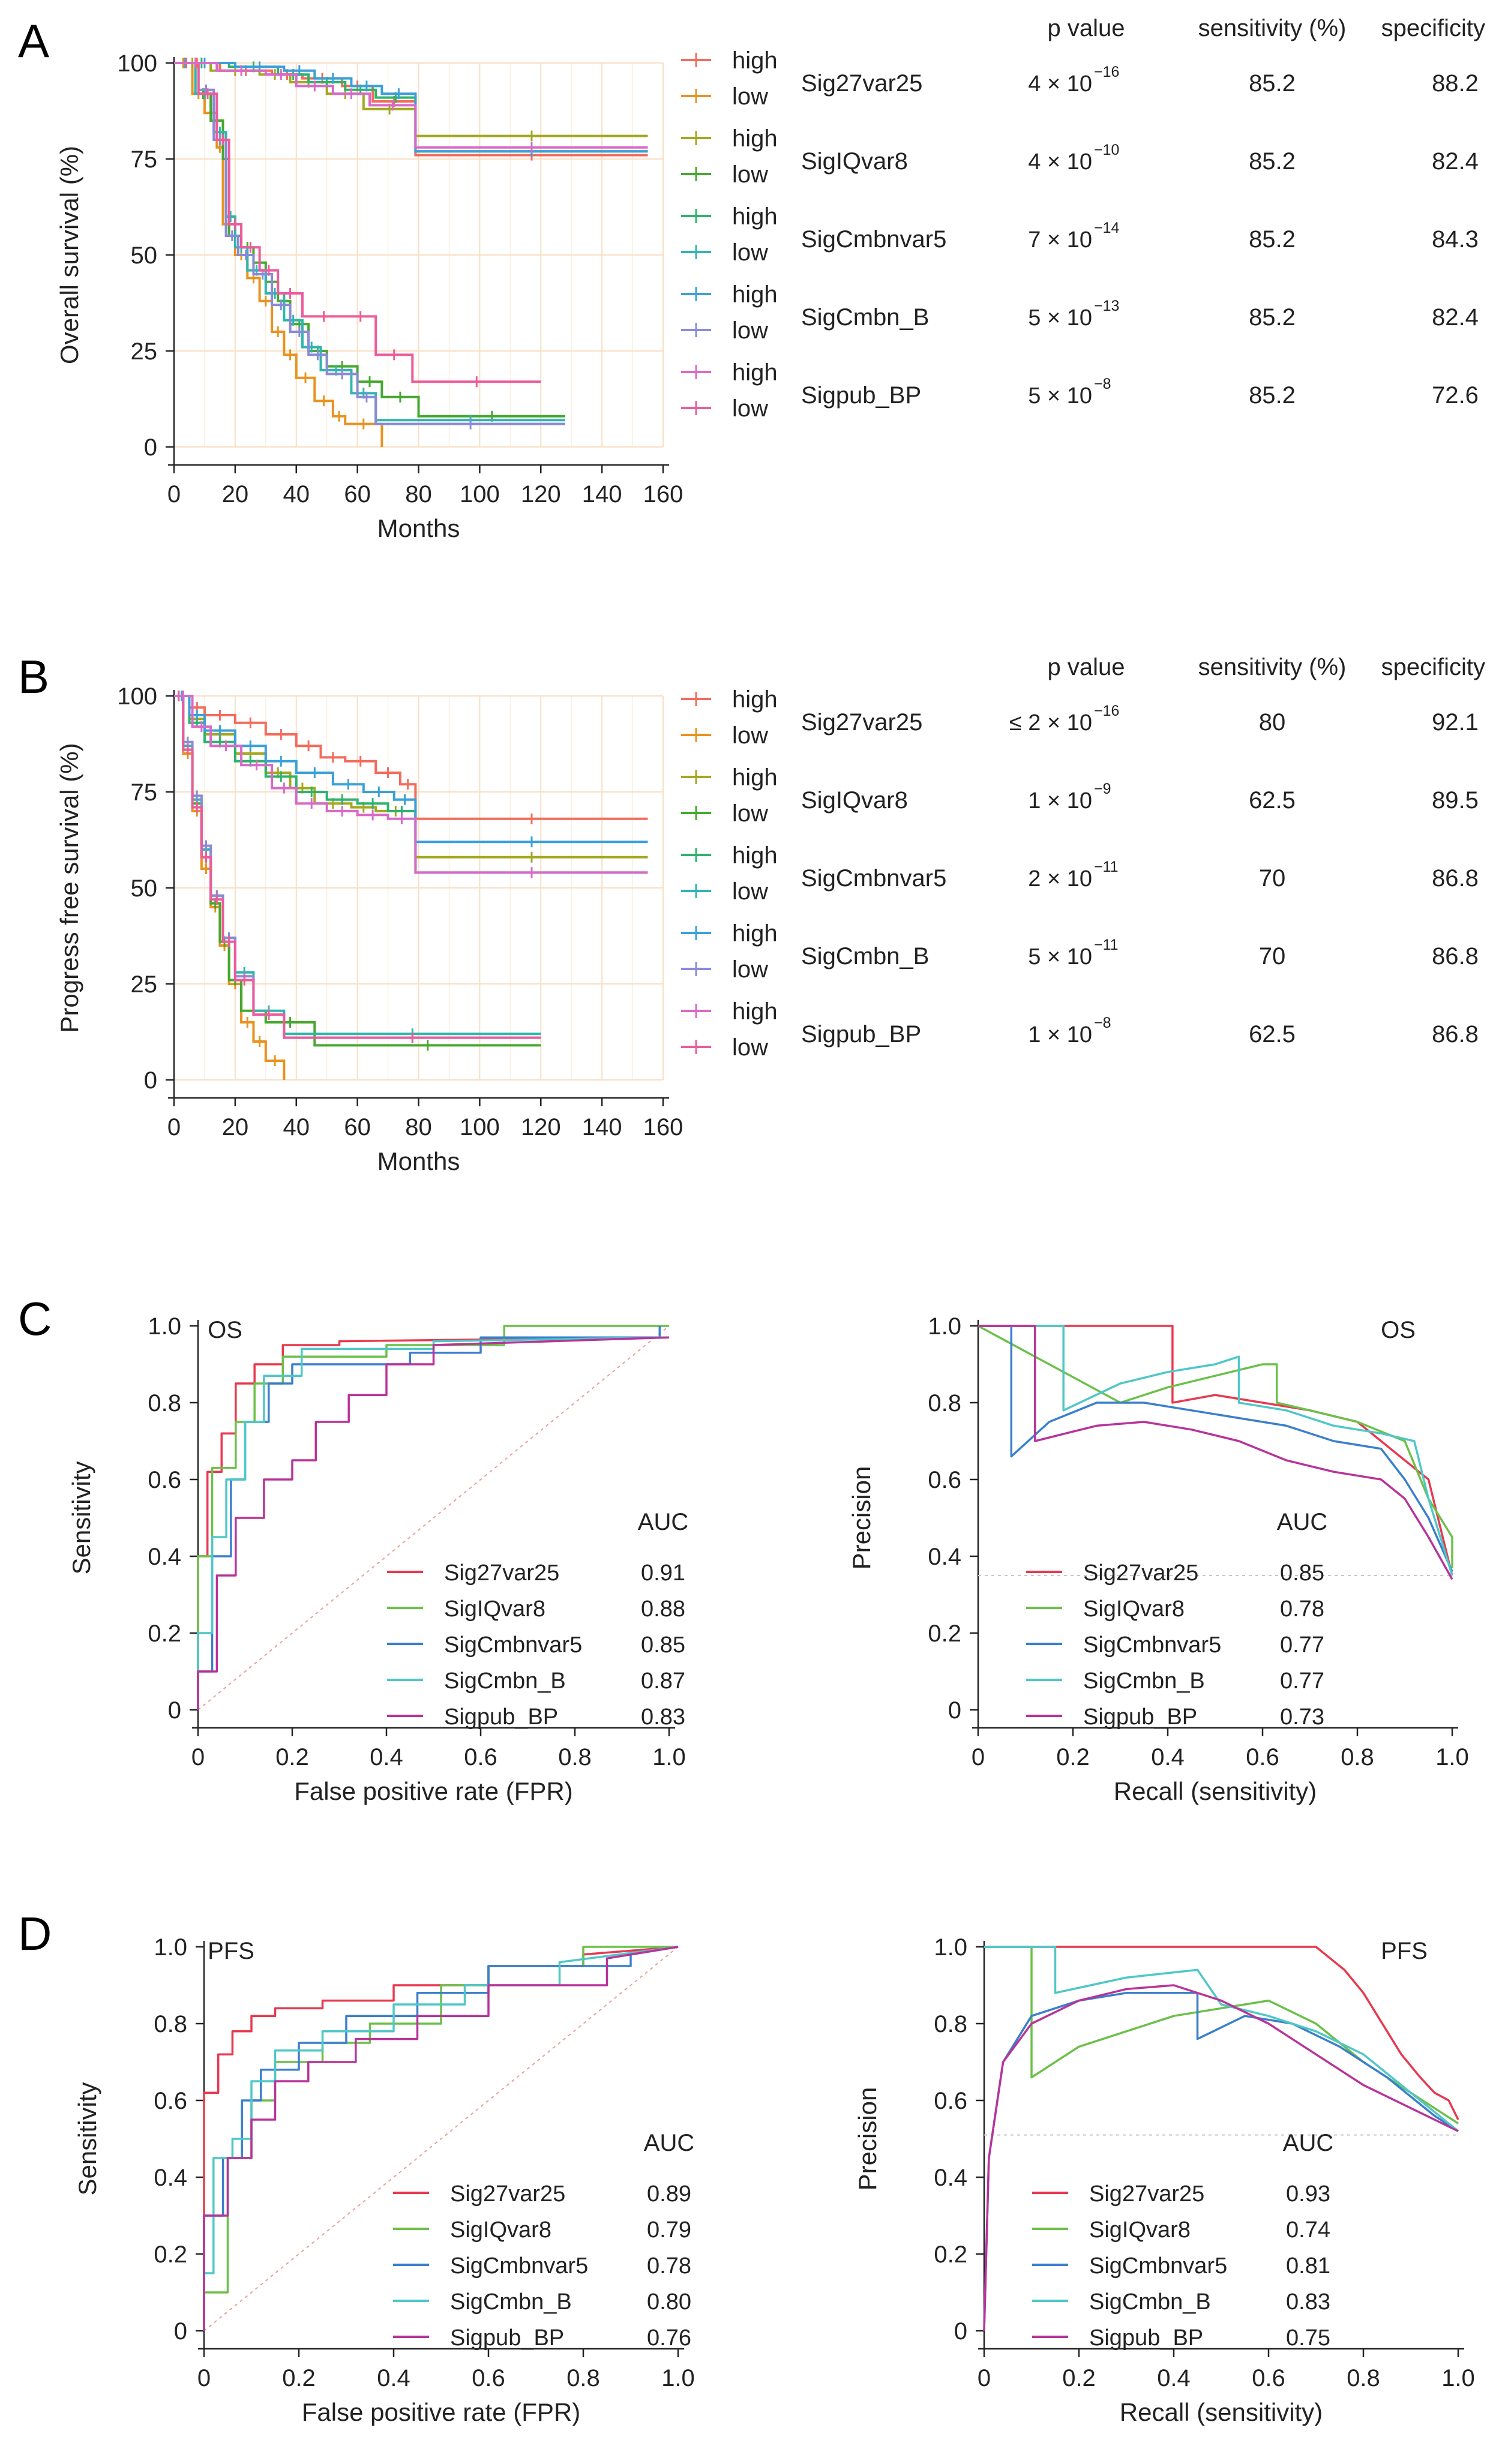 The width and height of the screenshot is (1493, 2464). Describe the element at coordinates (144, 792) in the screenshot. I see `y-tick-label: 75` at that location.